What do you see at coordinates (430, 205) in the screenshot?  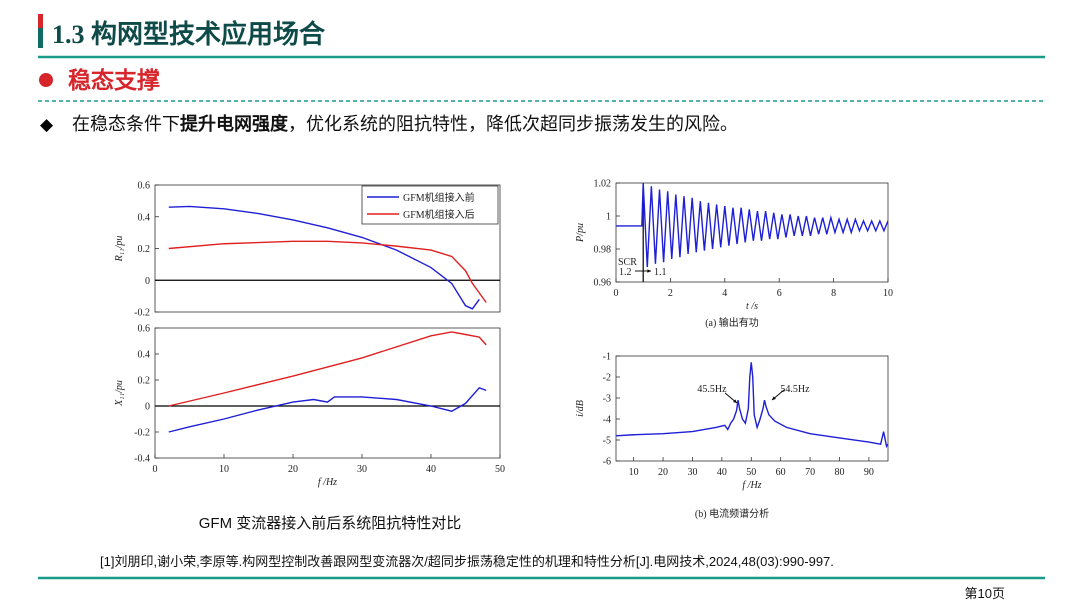 I see `legend-box` at bounding box center [430, 205].